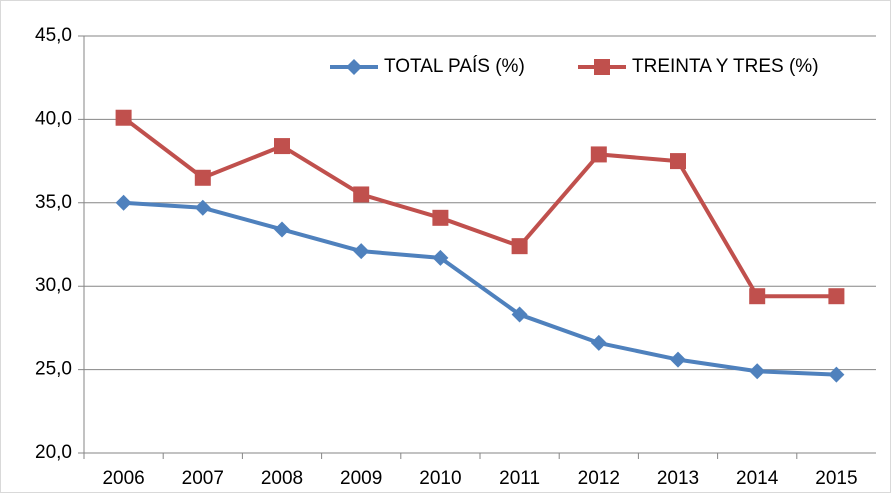 Image resolution: width=891 pixels, height=493 pixels. Describe the element at coordinates (725, 66) in the screenshot. I see `legend-label: TREINTA Y TRES (%)` at that location.